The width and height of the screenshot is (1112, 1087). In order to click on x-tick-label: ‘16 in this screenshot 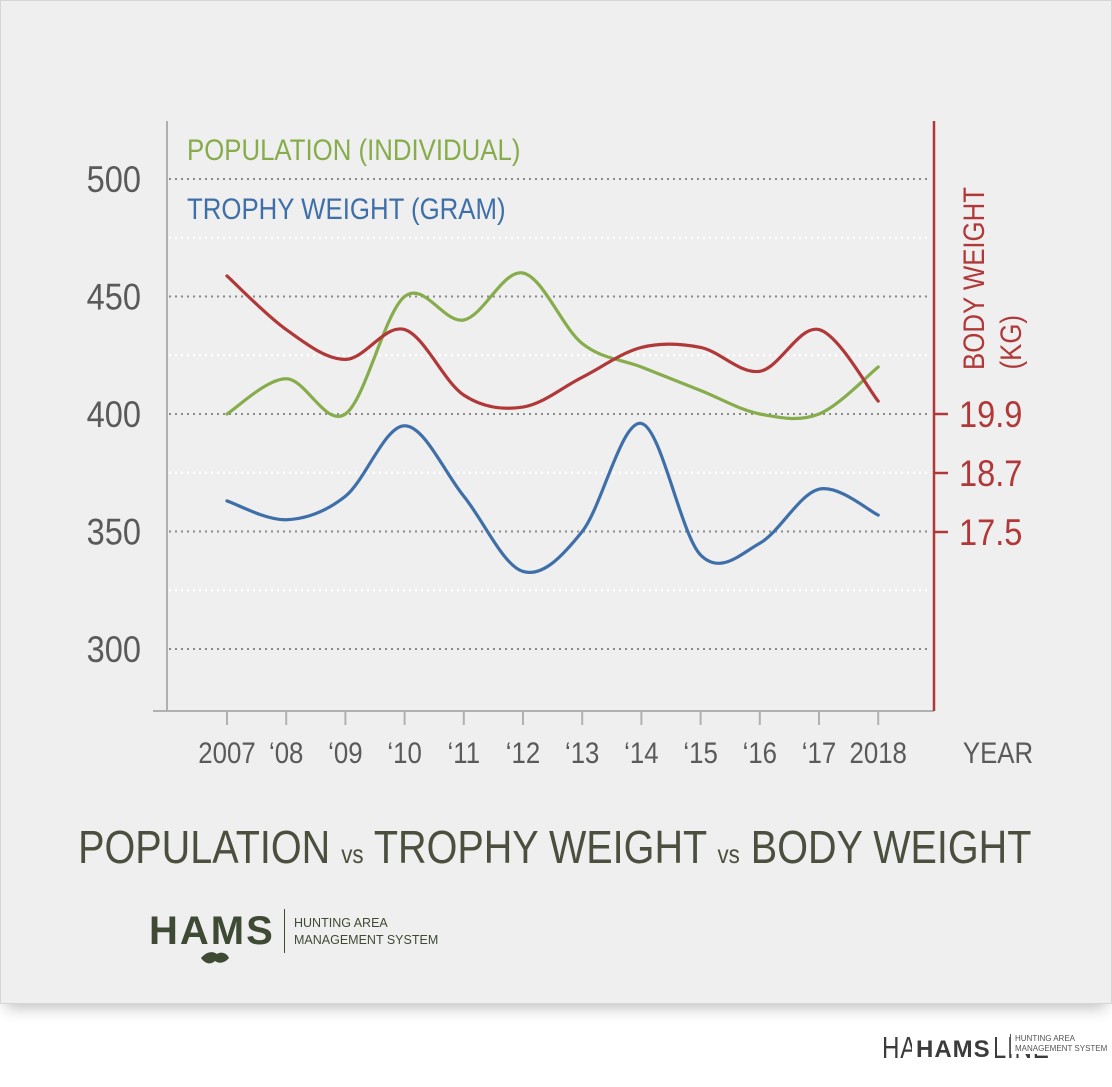, I will do `click(760, 752)`.